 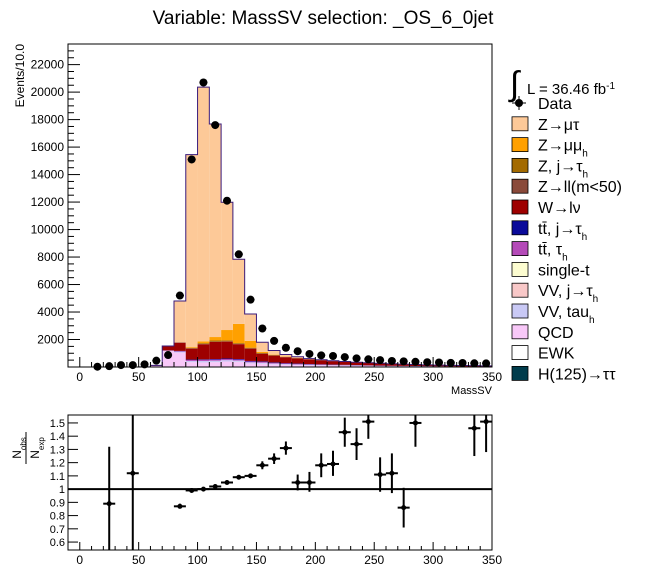 I want to click on ratio-label-numerator-sub: obs, so click(x=23, y=443).